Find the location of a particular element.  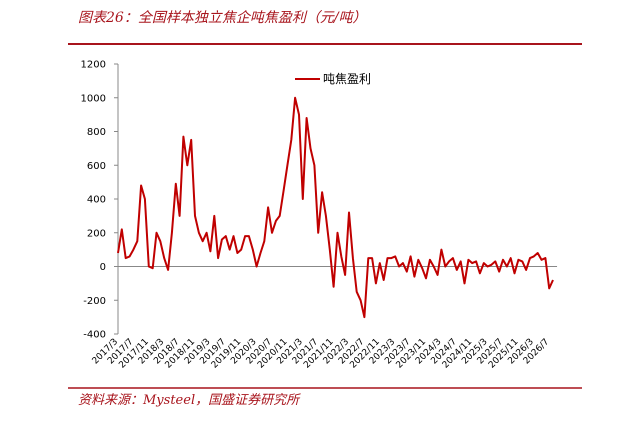

y-tick-label: 600 is located at coordinates (96, 166).